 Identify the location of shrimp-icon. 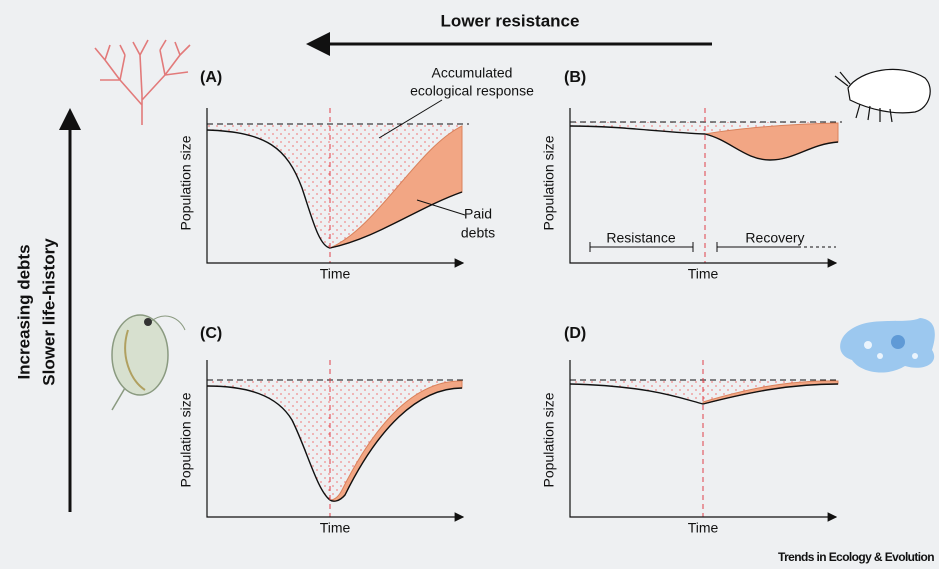
(882, 95).